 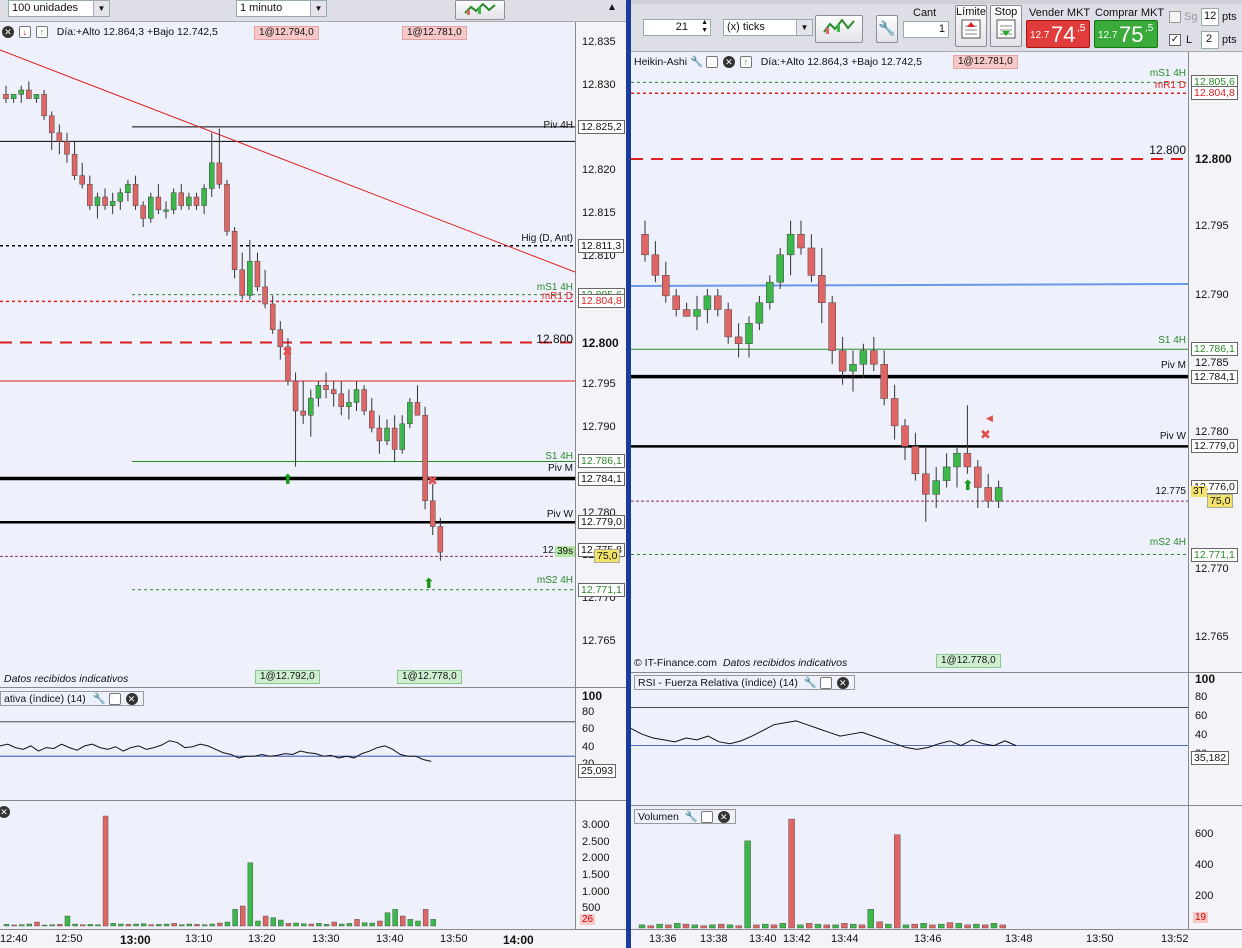 What do you see at coordinates (926, 29) in the screenshot?
I see `cant-input: 1` at bounding box center [926, 29].